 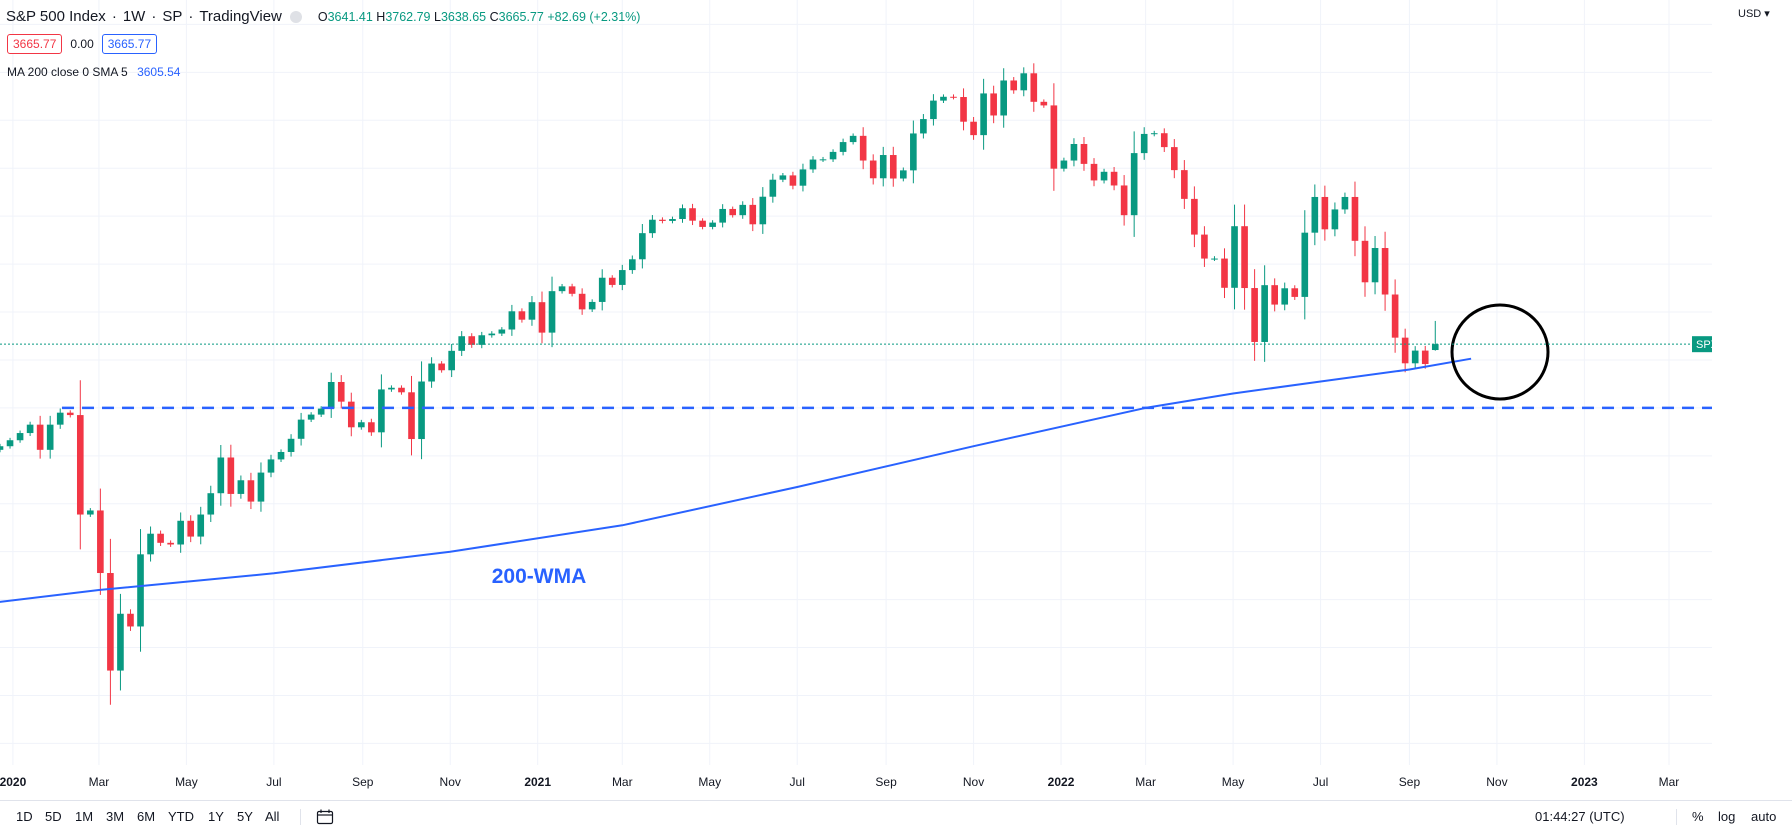 I want to click on utc-clock: 01:44:27 (UTC), so click(x=1580, y=816).